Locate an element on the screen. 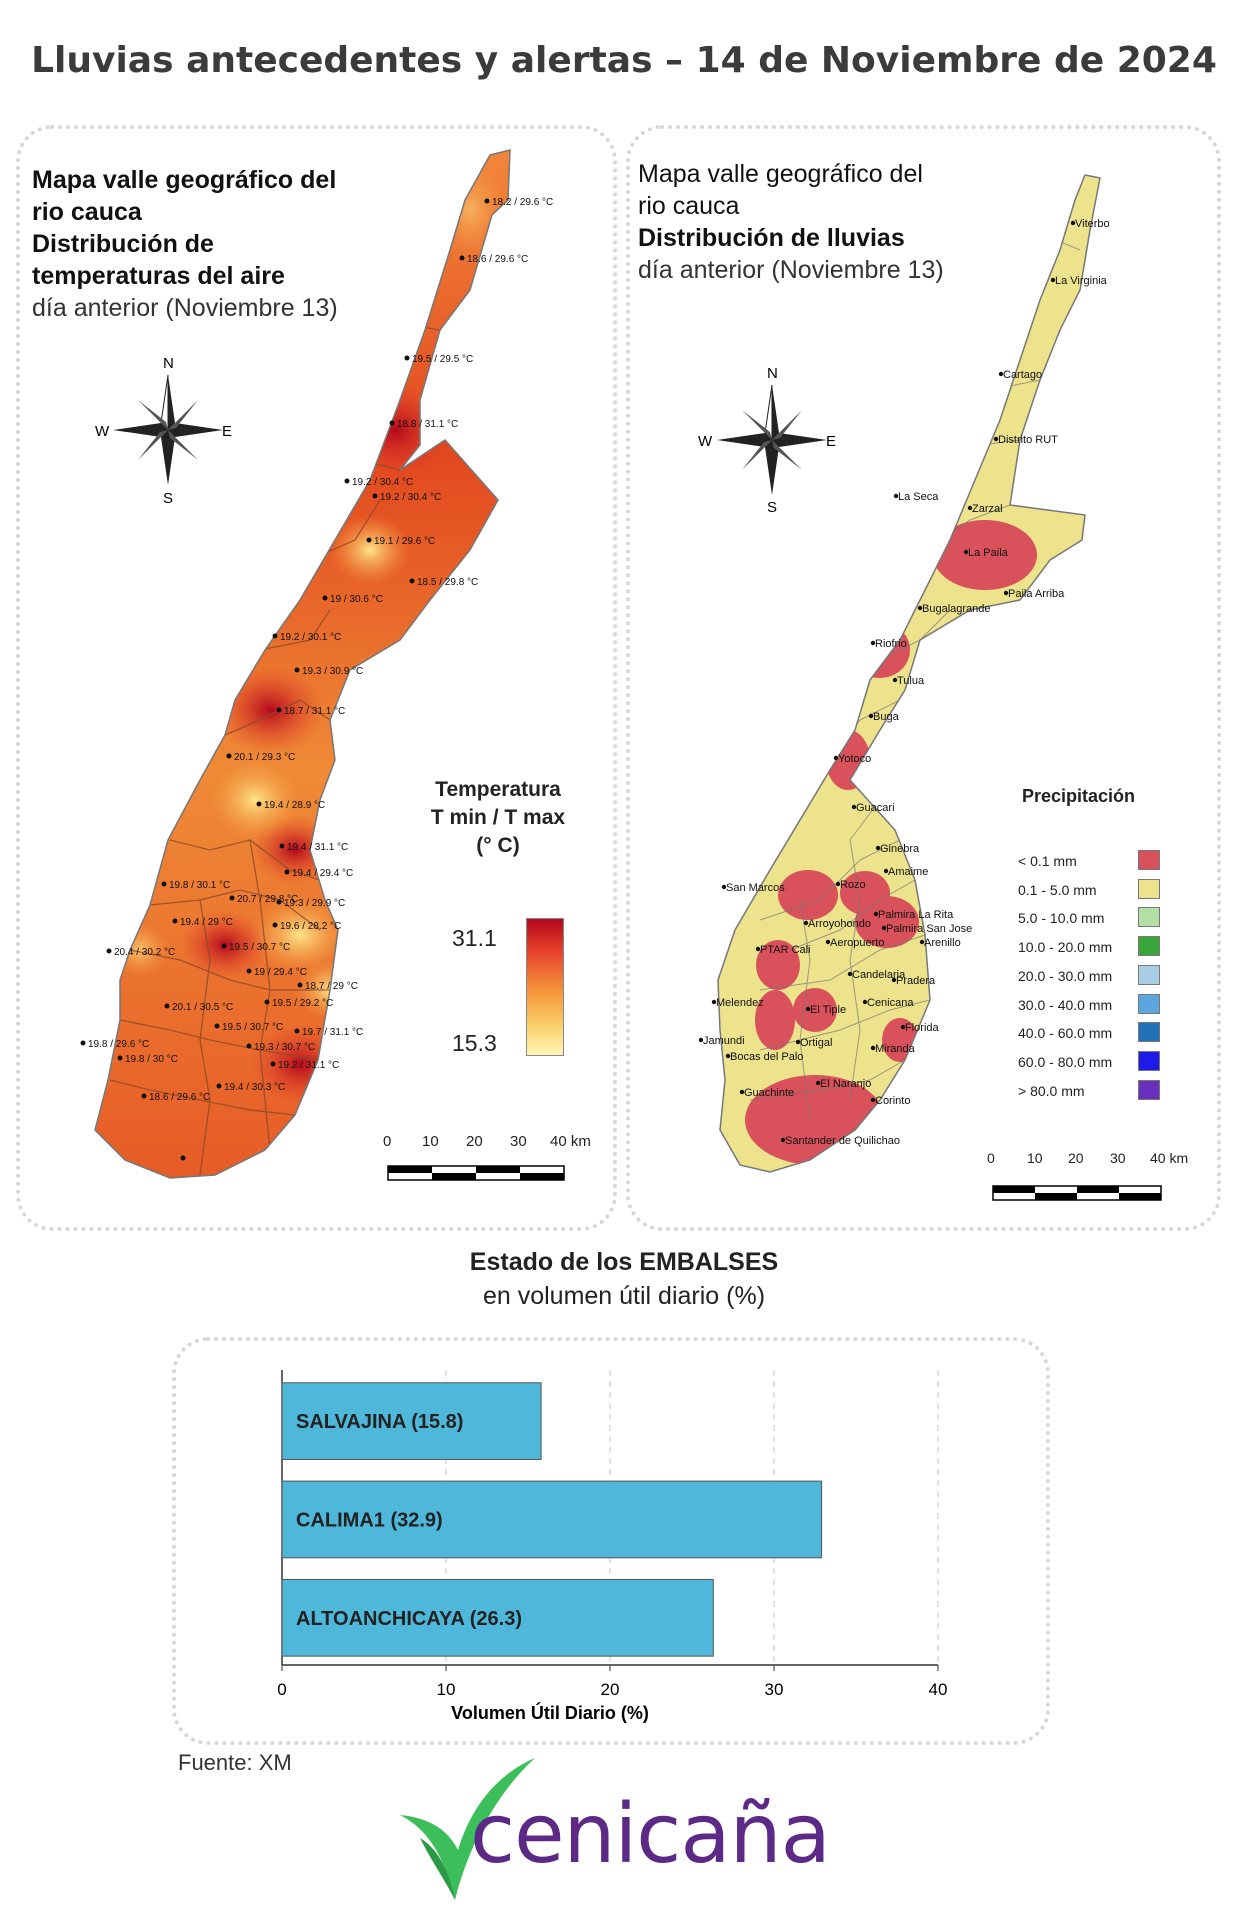 This screenshot has width=1248, height=1920. embalses-title-bold: Estado de los EMBALSES is located at coordinates (624, 1262).